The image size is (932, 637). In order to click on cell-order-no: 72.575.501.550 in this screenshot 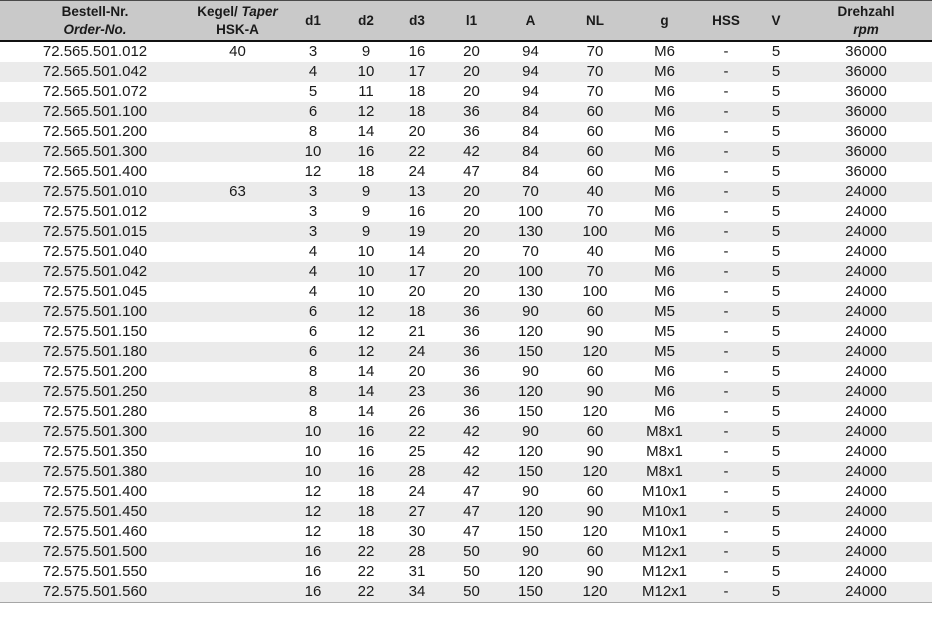, I will do `click(95, 571)`.